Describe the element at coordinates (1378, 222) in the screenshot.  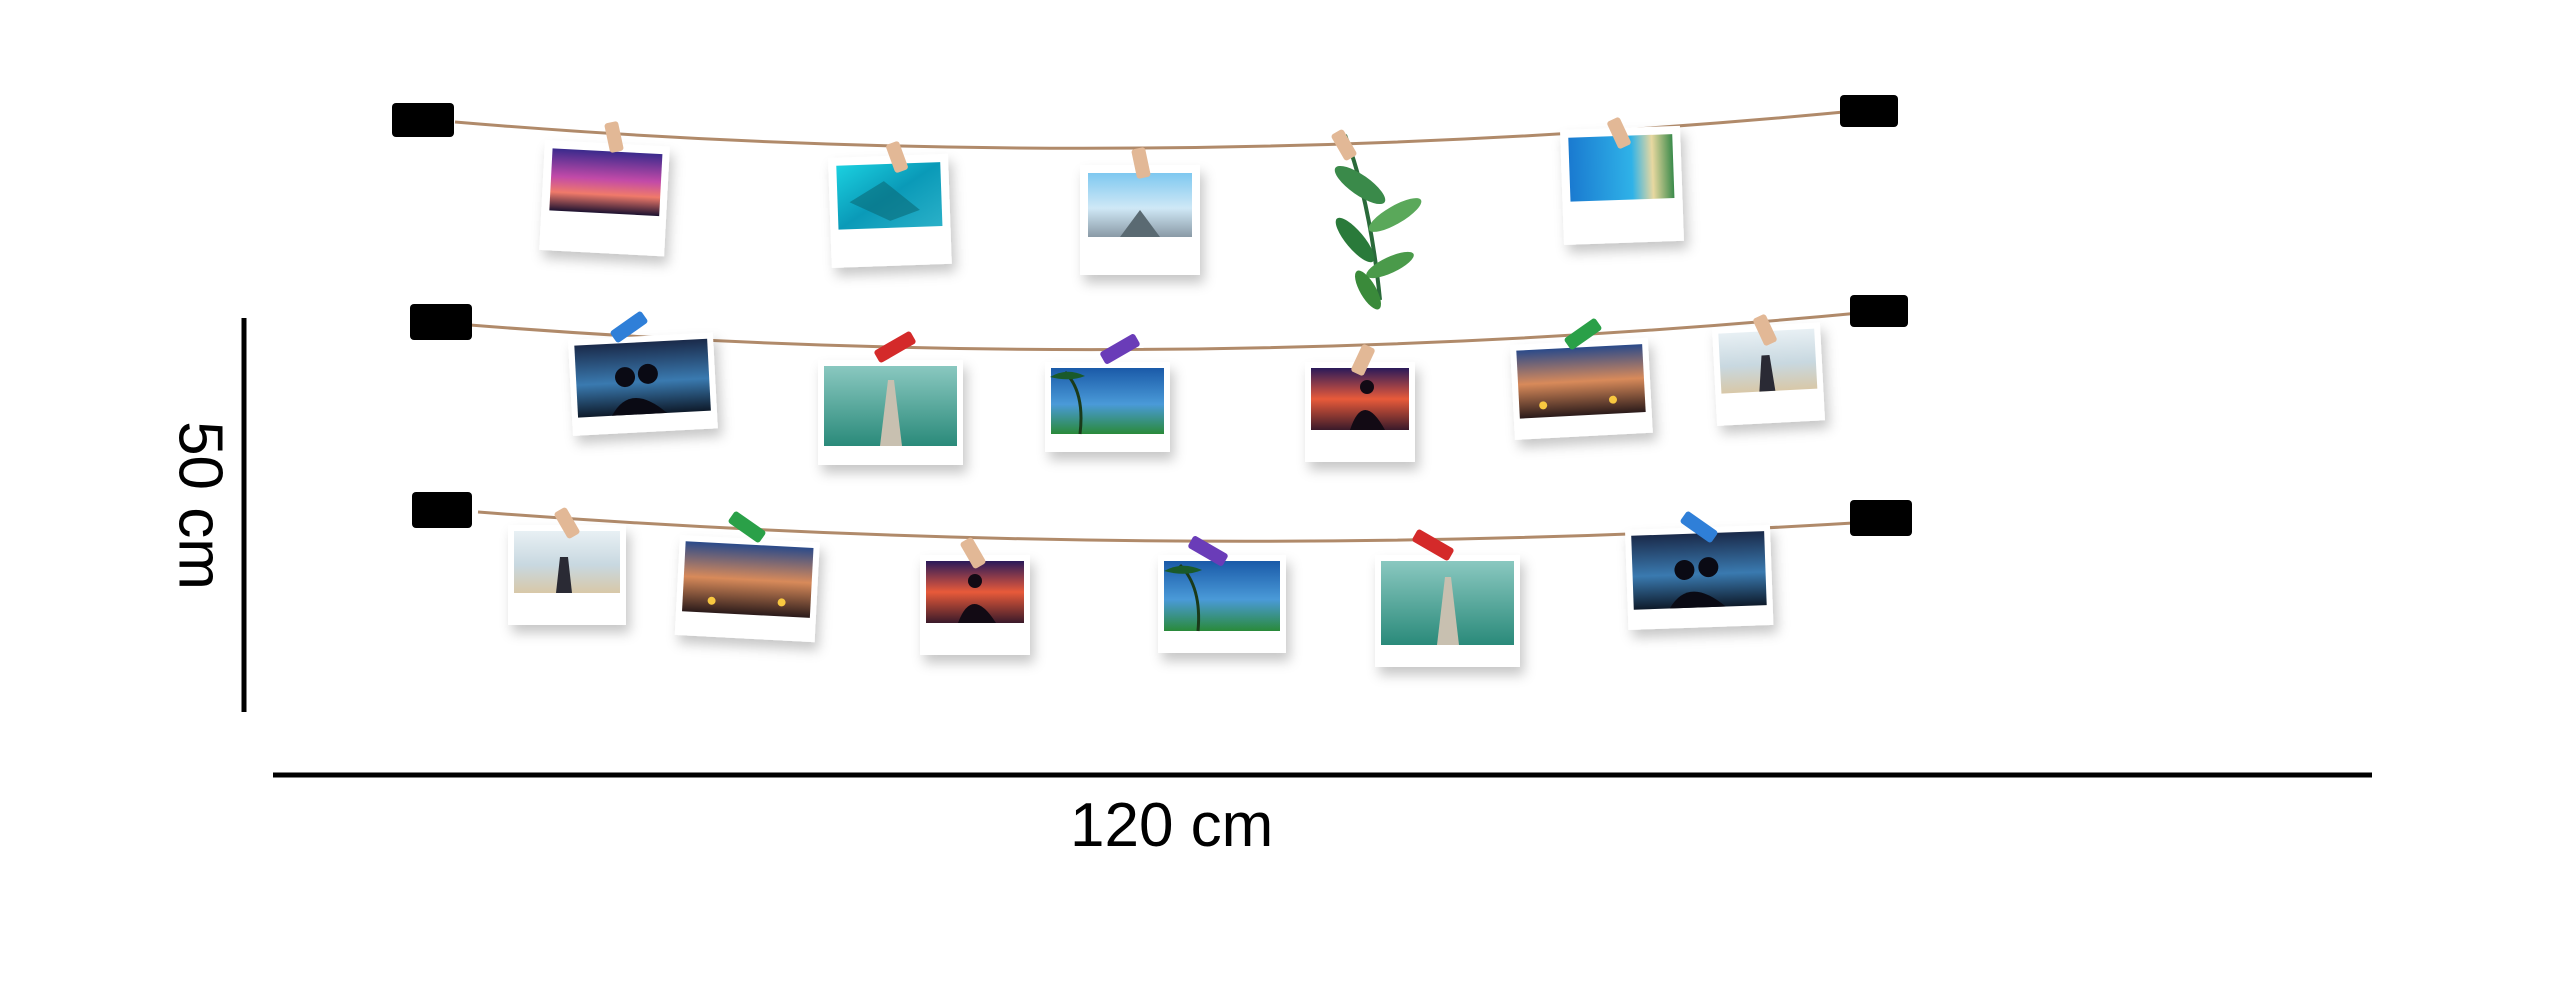
I see `hanging-plant` at that location.